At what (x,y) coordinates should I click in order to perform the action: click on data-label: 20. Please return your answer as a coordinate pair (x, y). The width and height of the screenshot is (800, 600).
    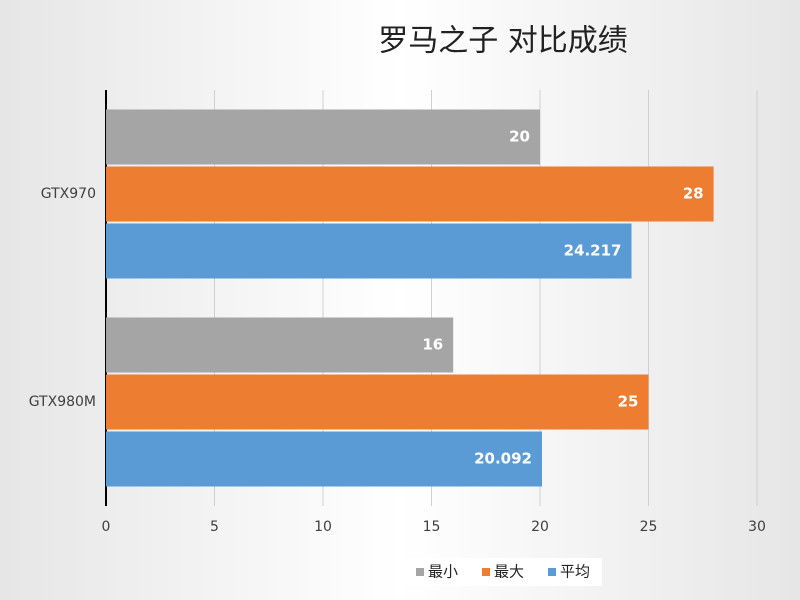
    Looking at the image, I should click on (519, 137).